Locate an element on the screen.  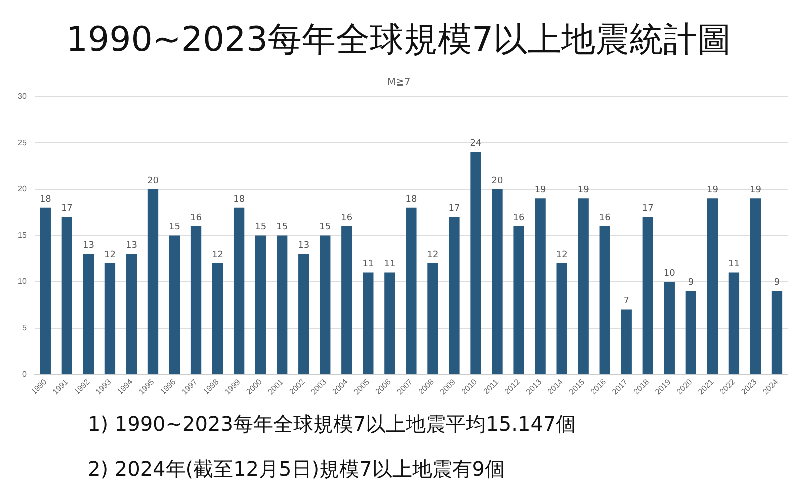
y-tick-label: 25 is located at coordinates (23, 143).